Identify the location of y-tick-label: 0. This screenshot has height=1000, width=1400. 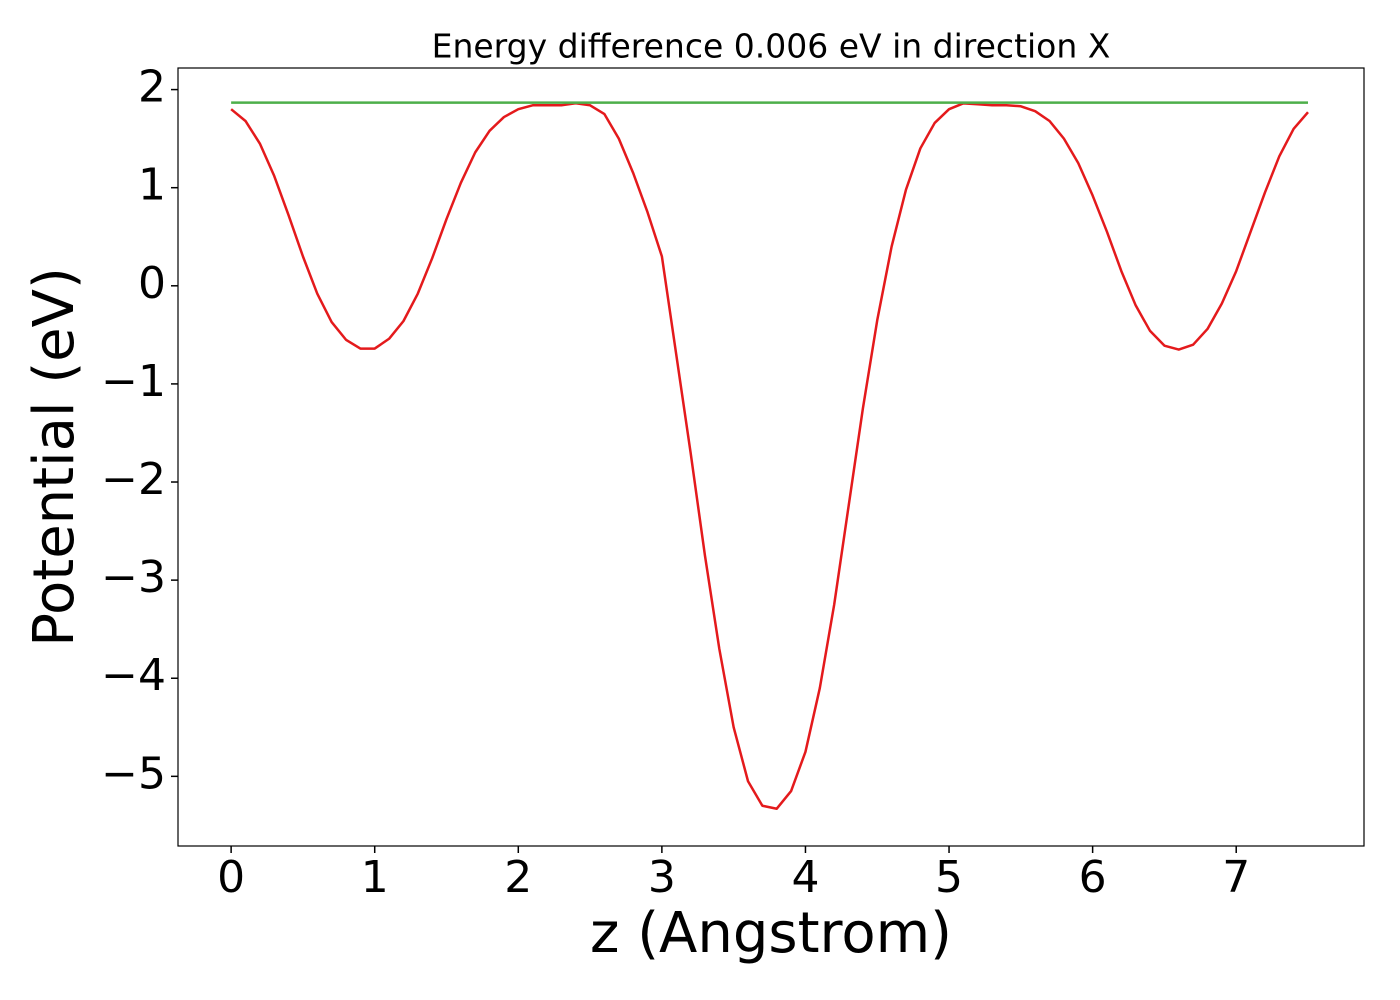
(152, 283).